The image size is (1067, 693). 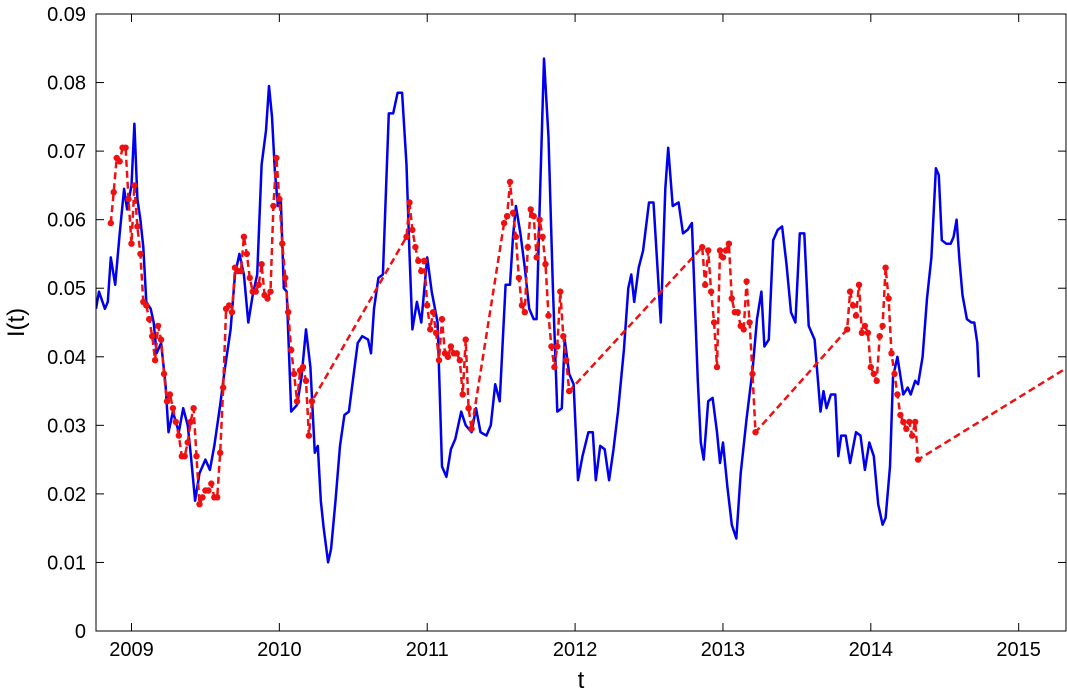 I want to click on y-tick-label: 0.03, so click(x=66, y=426).